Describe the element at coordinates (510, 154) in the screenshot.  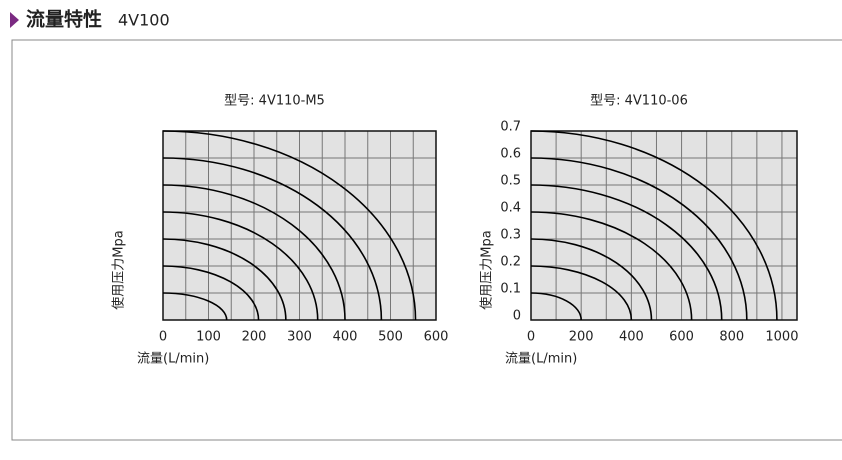
I see `y-tick-label: 0.6` at that location.